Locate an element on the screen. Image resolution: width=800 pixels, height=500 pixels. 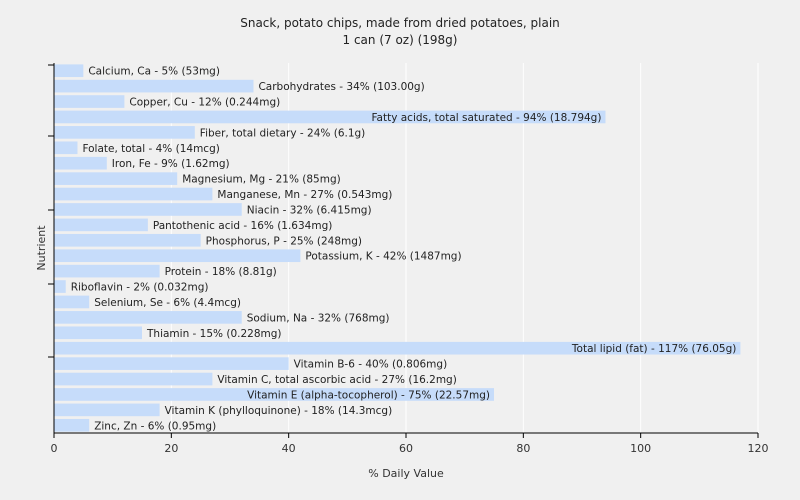
bar-label: Magnesium, Mg - 21% (85mg) is located at coordinates (261, 180).